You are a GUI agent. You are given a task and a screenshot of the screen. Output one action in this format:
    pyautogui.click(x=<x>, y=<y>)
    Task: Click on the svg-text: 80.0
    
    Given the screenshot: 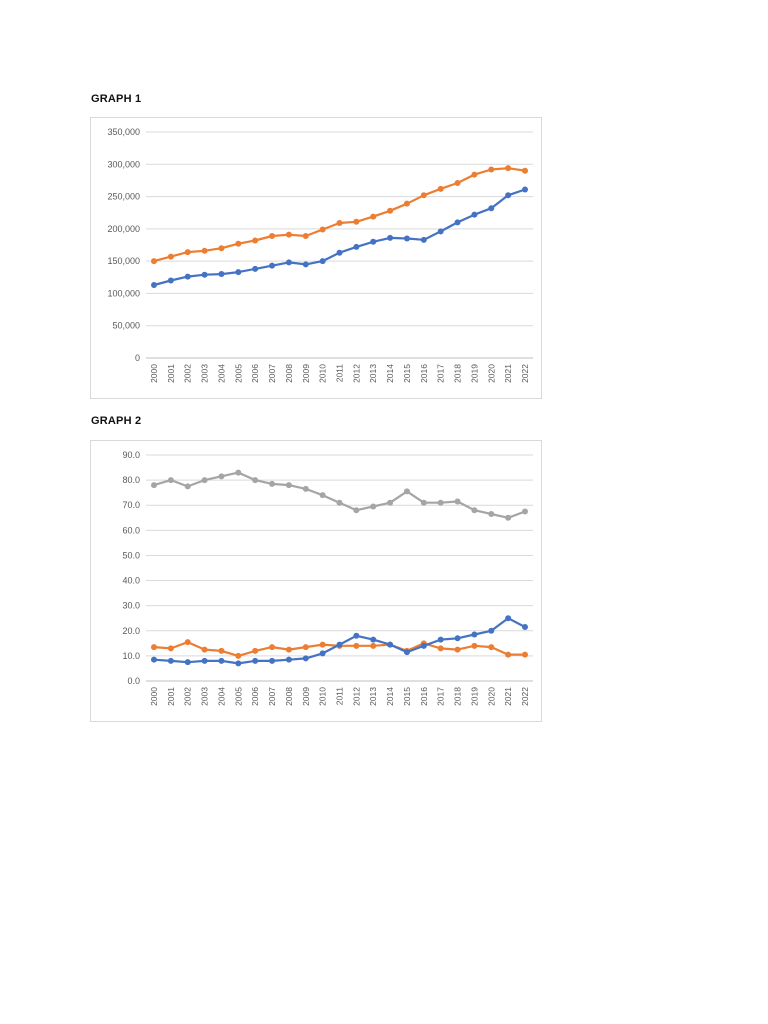 What is the action you would take?
    pyautogui.click(x=131, y=480)
    